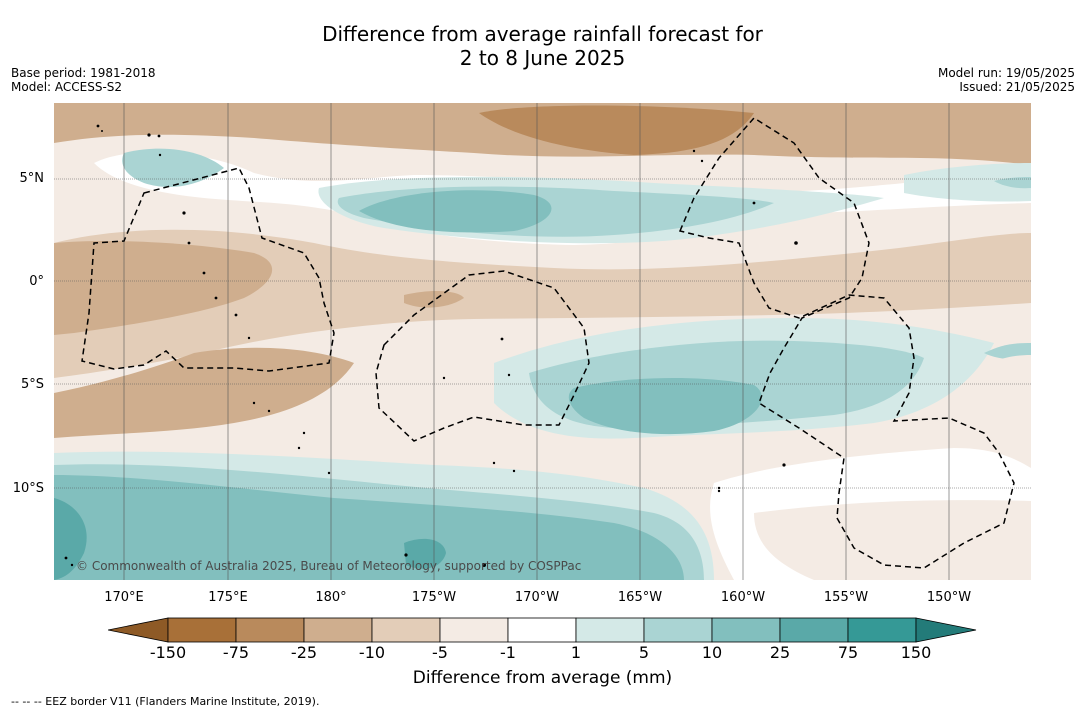  I want to click on colorbar-extend-low, so click(138, 630).